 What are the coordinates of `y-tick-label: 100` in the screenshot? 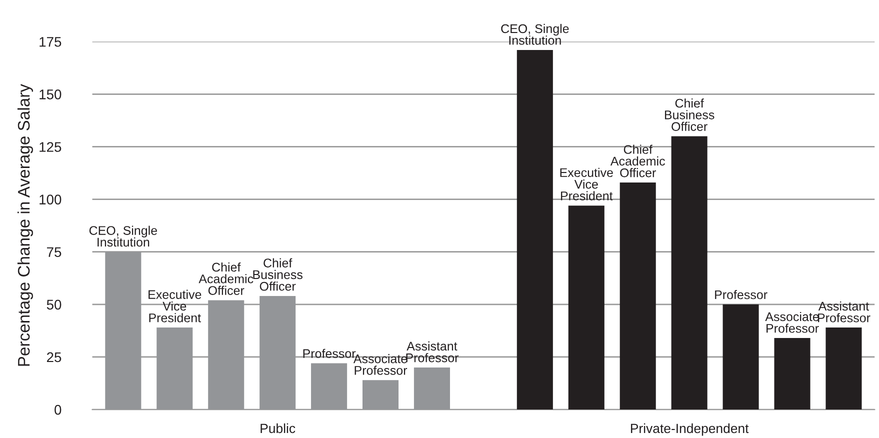 It's located at (51, 199).